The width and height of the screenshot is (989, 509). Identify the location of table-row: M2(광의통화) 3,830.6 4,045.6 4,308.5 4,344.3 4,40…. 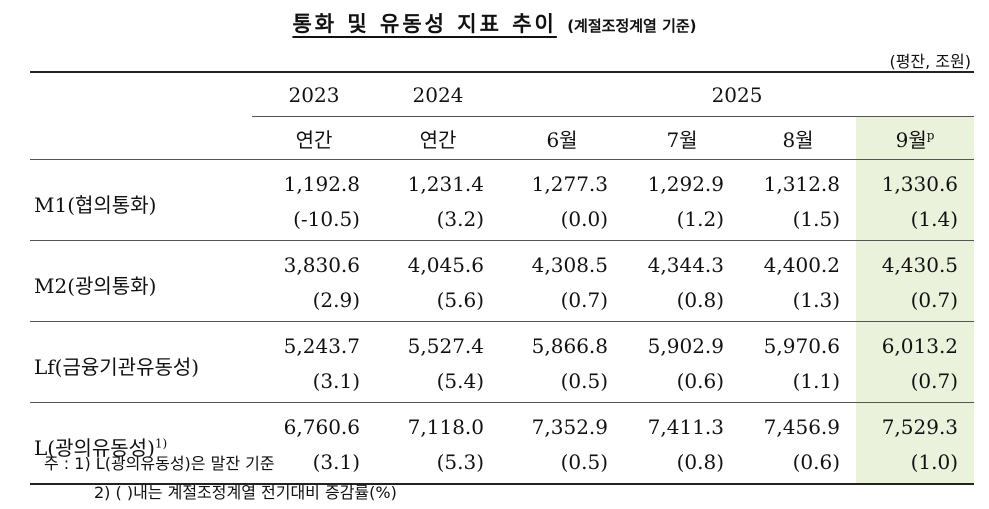
(502, 269).